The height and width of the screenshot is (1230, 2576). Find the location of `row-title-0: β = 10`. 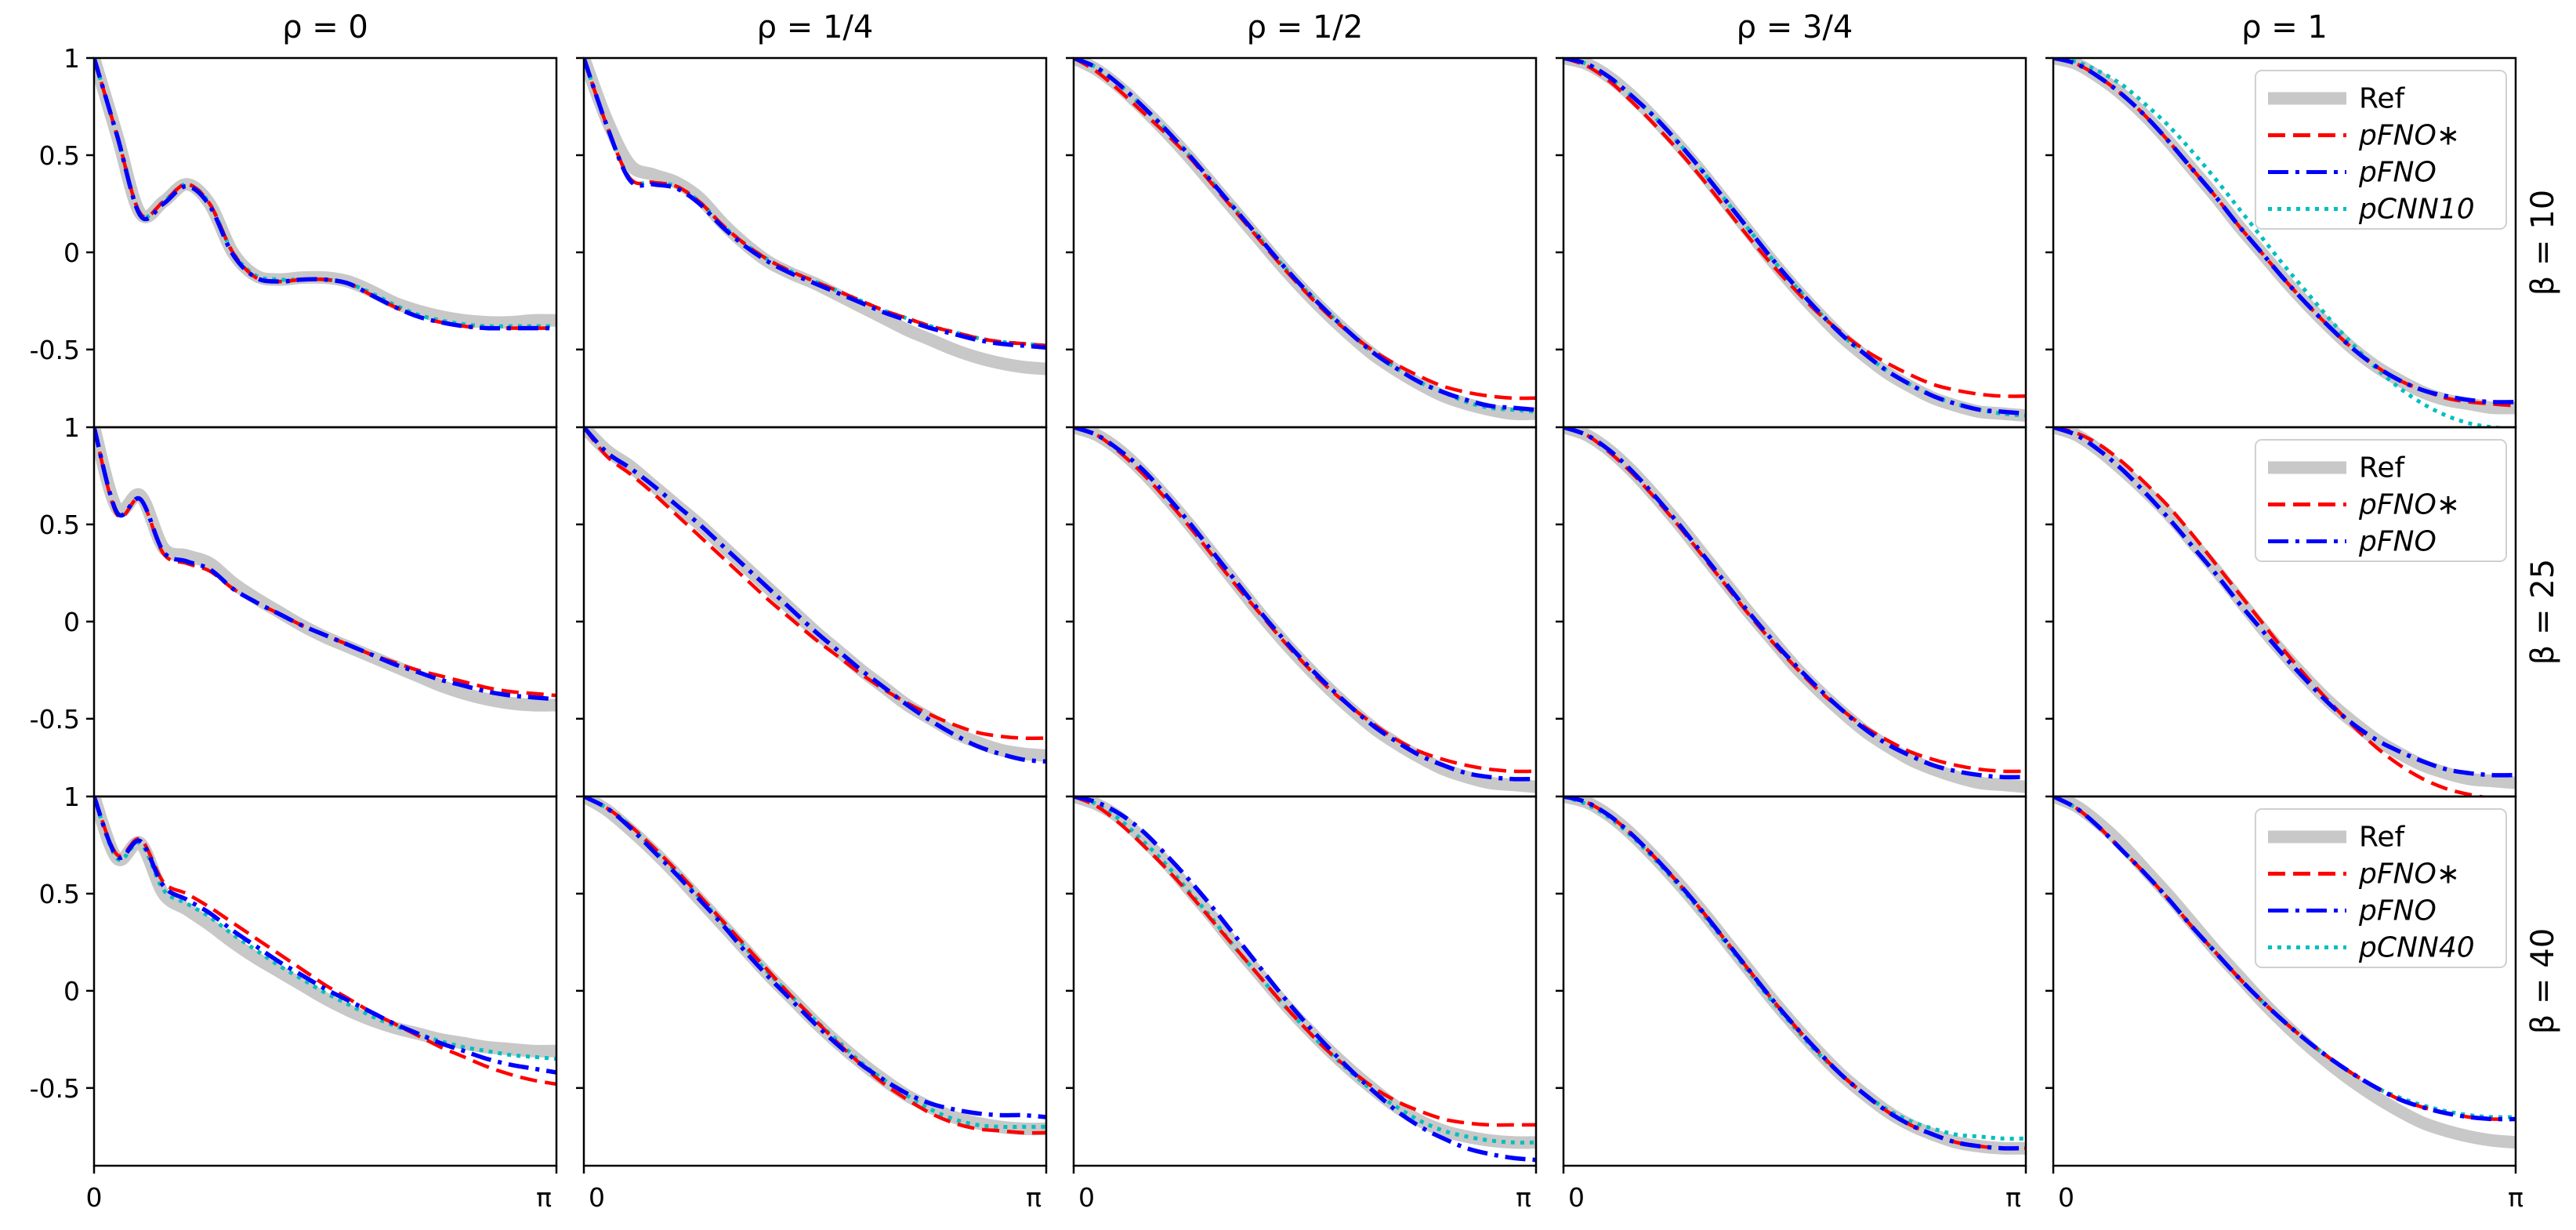

row-title-0: β = 10 is located at coordinates (2543, 243).